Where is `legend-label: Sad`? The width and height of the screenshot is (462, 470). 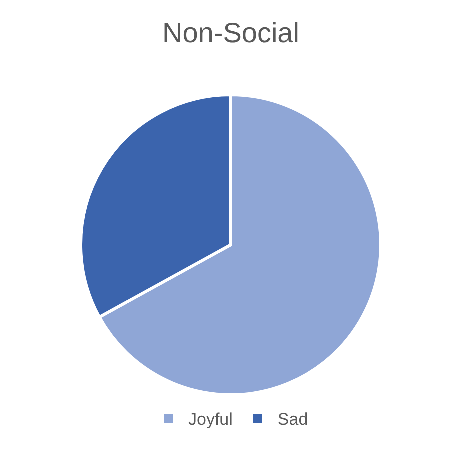
legend-label: Sad is located at coordinates (293, 420).